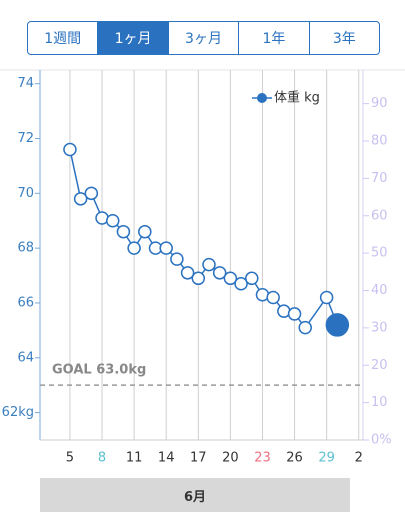 The width and height of the screenshot is (405, 512). I want to click on period-tab: 1週間, so click(63, 39).